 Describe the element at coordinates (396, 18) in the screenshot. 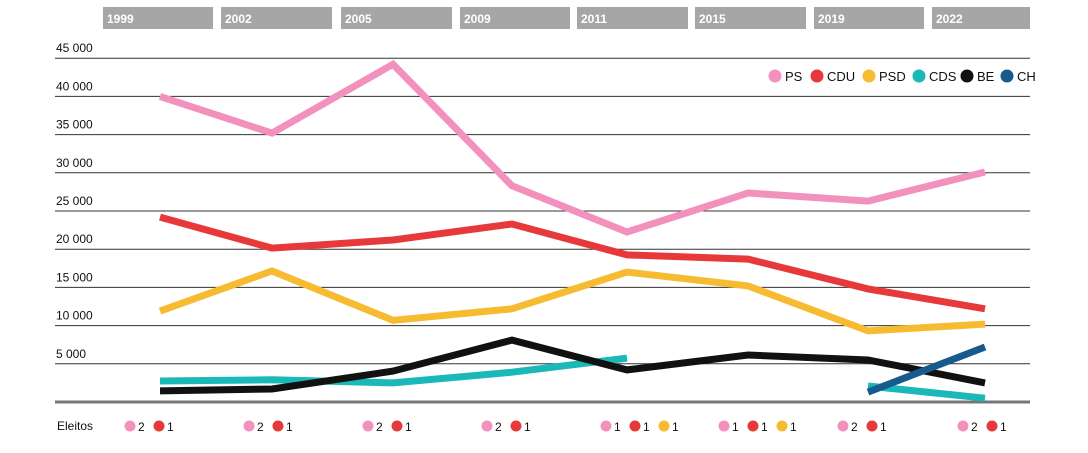

I see `year-header-2005` at that location.